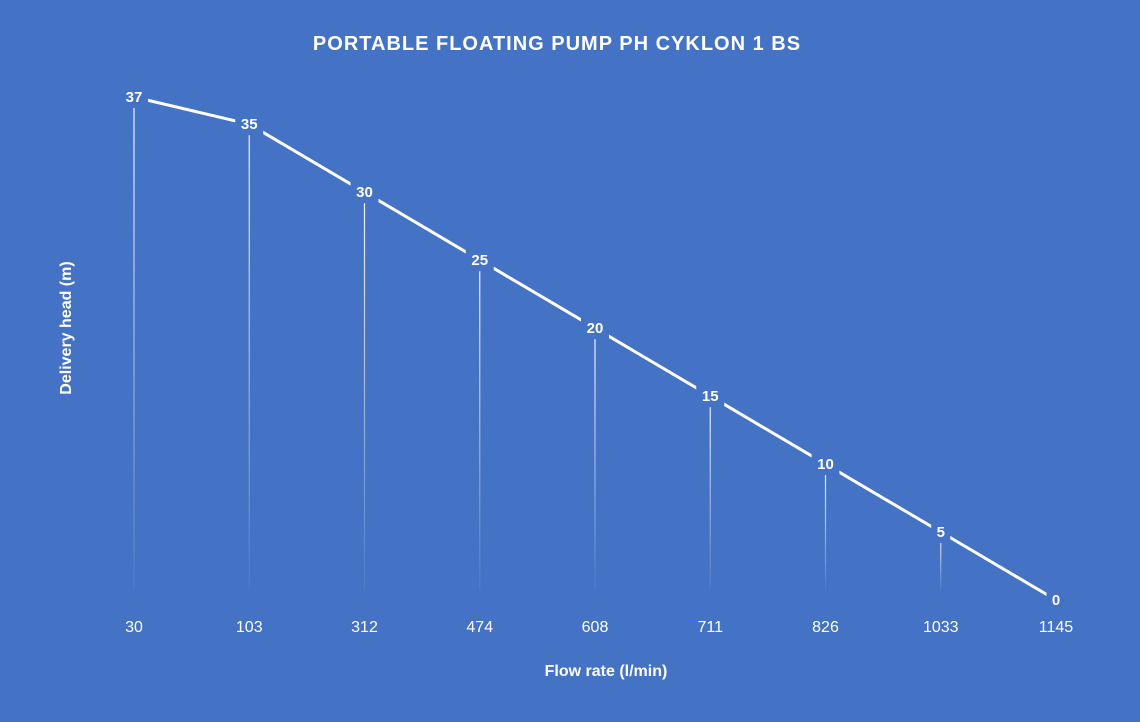 This screenshot has width=1140, height=722. What do you see at coordinates (1056, 627) in the screenshot?
I see `x-tick-label: 1145` at bounding box center [1056, 627].